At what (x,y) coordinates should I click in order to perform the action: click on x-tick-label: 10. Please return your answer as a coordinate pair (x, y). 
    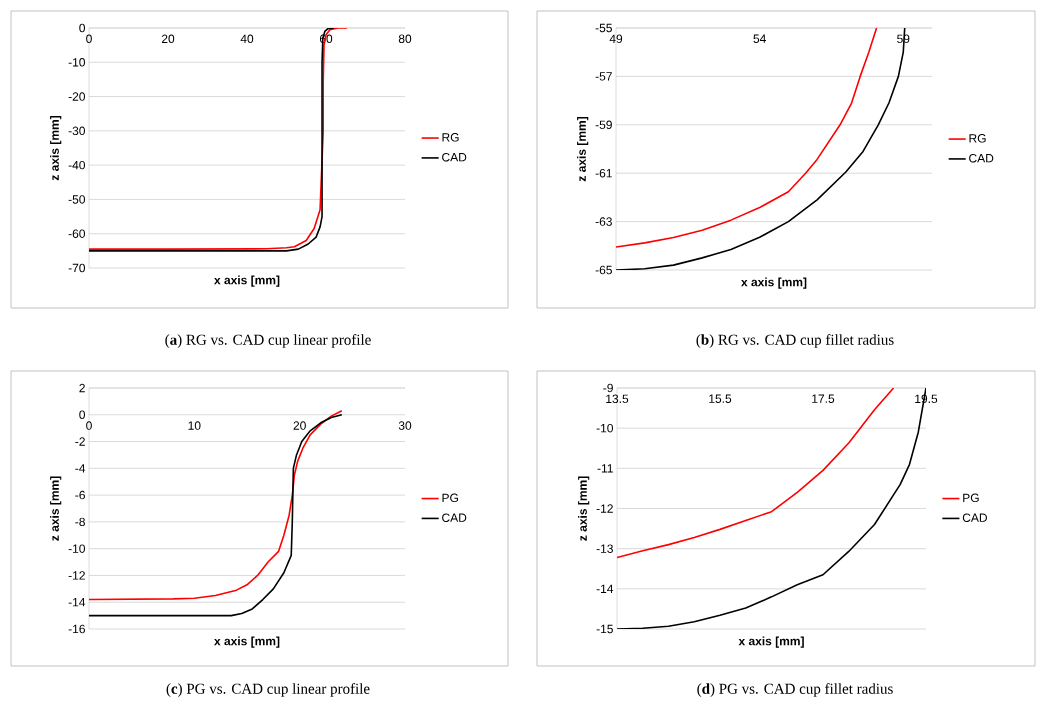
    Looking at the image, I should click on (194, 425).